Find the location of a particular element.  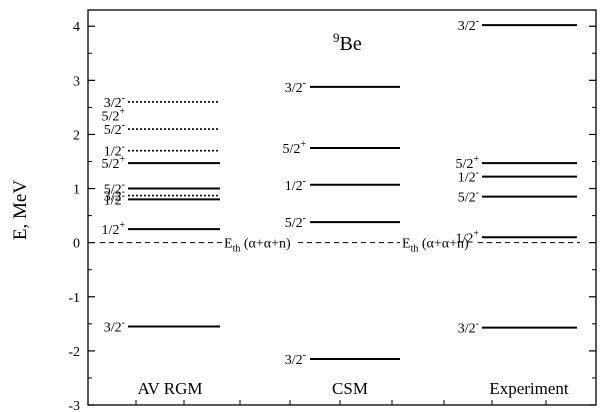

y-tick-label: 2 is located at coordinates (76, 135).